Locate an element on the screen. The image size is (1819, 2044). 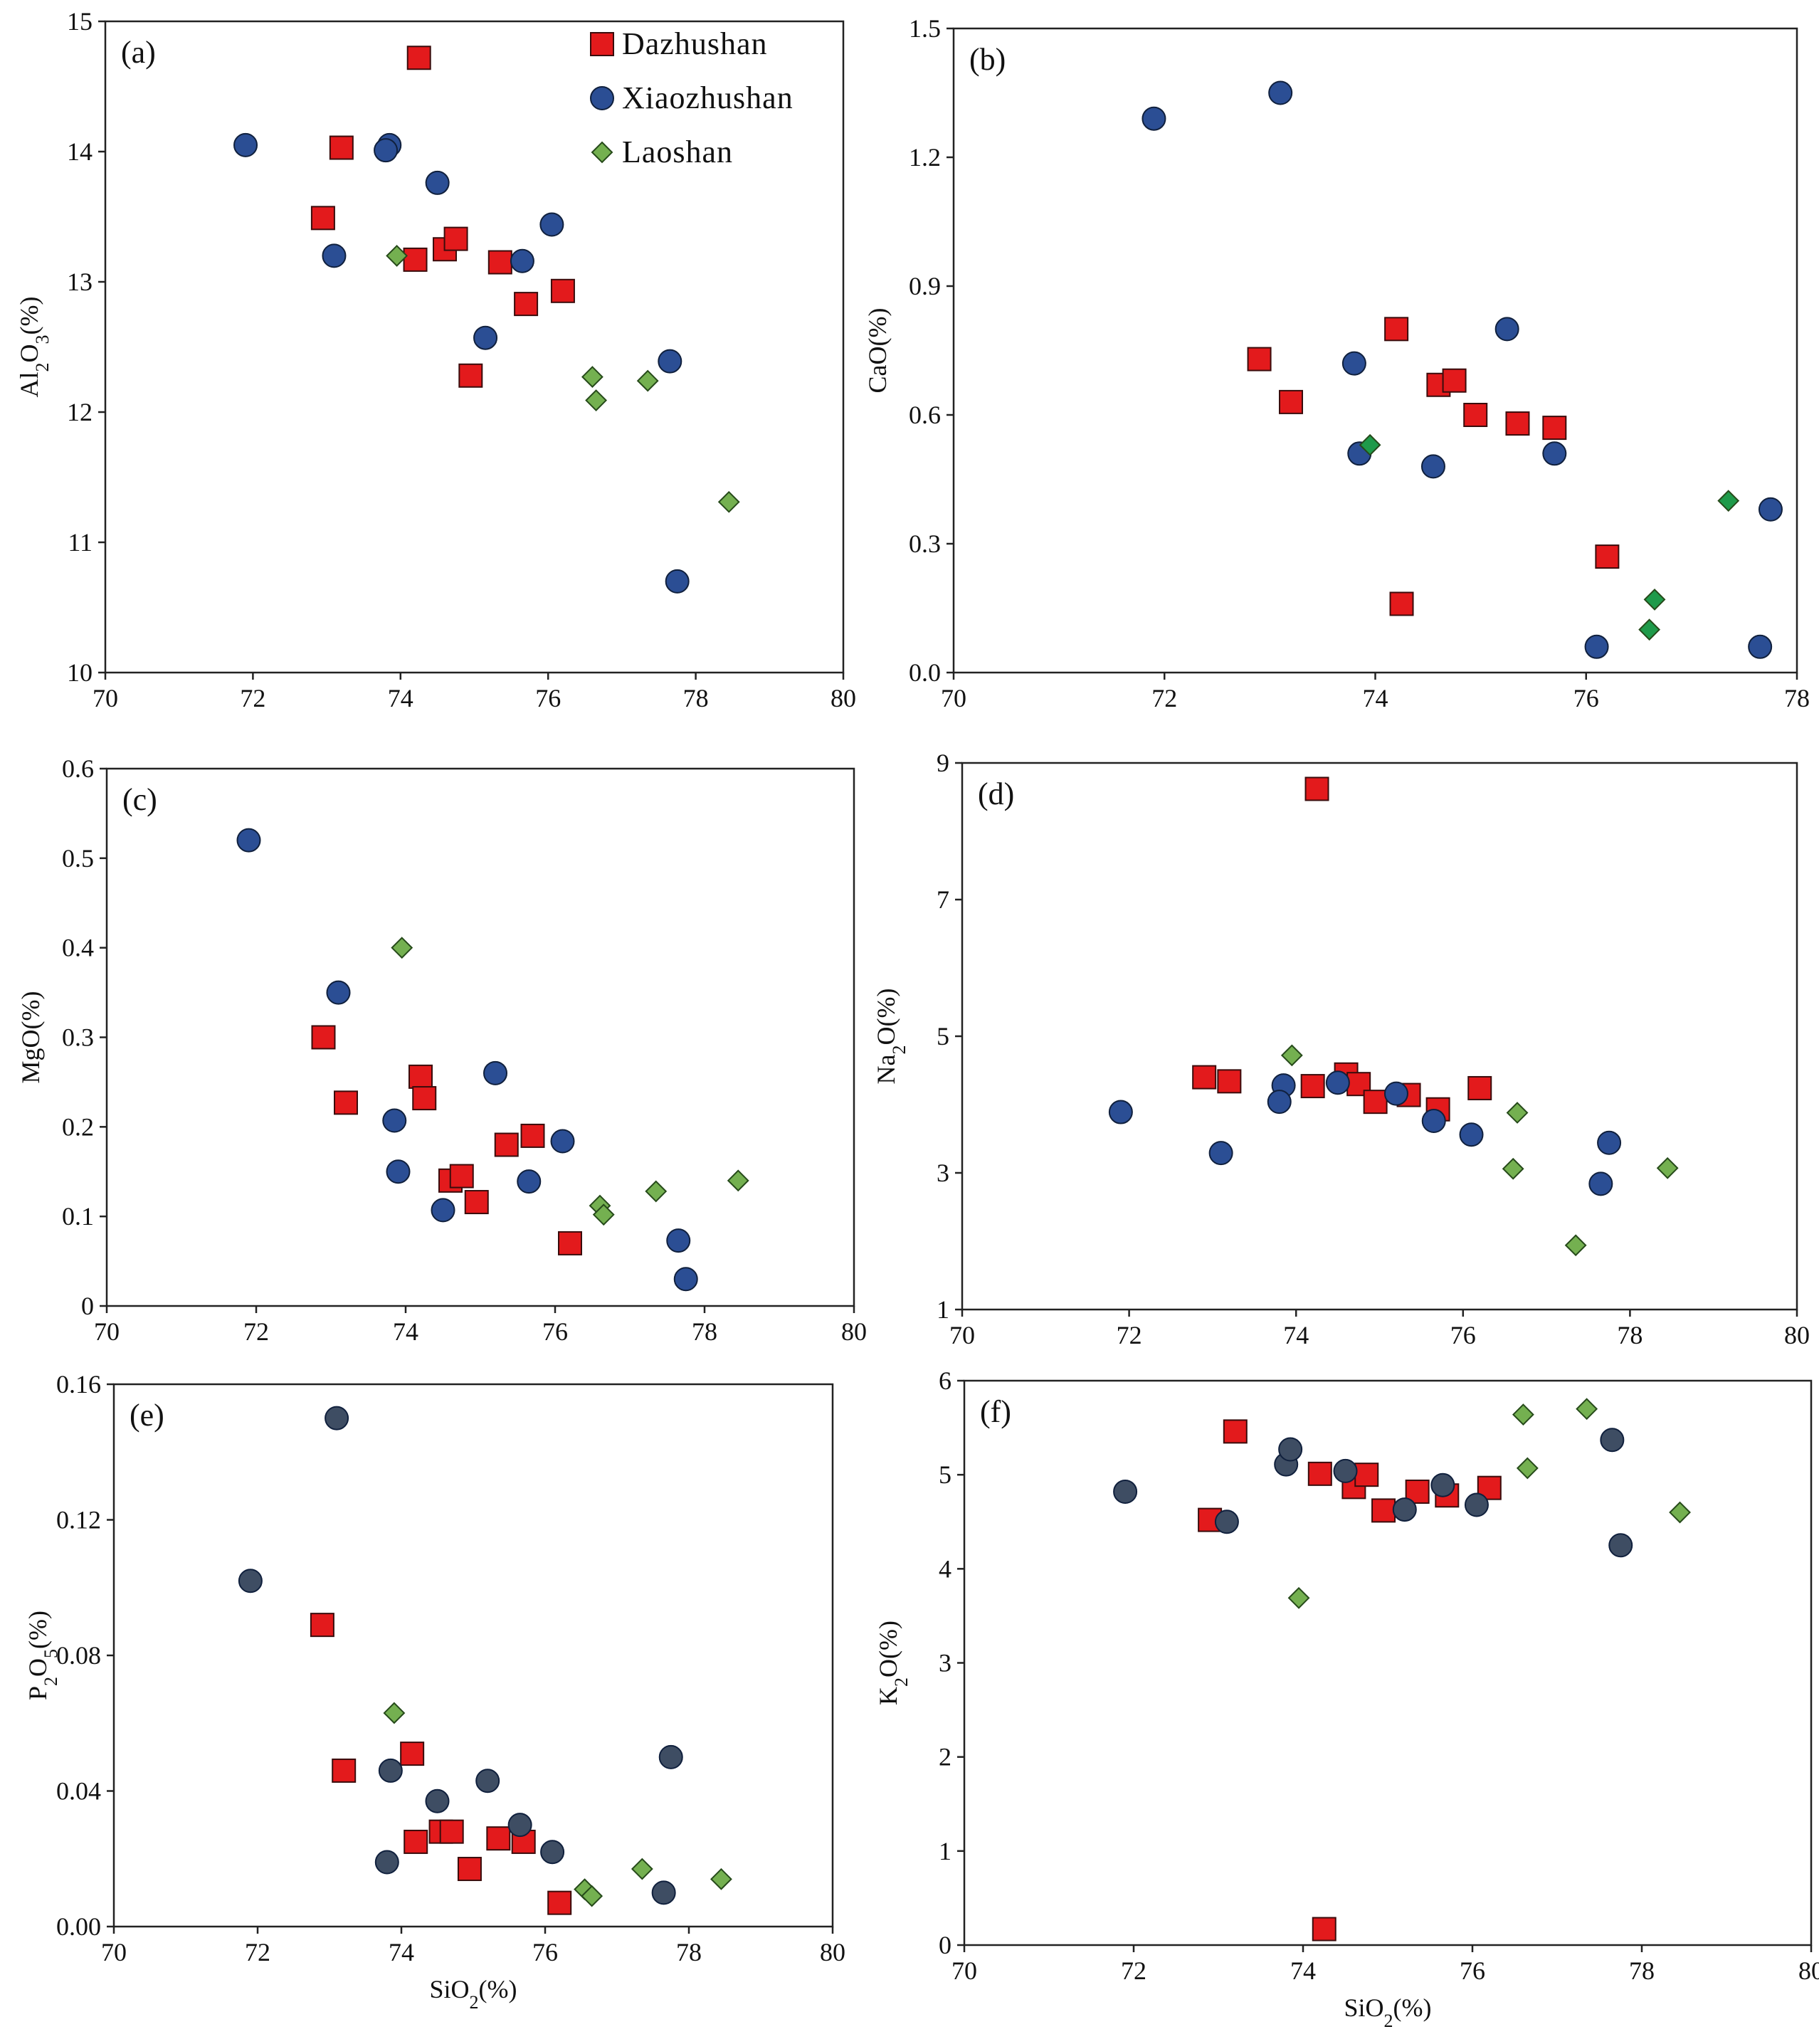
y-tick-label: 0.16 is located at coordinates (78, 1384).